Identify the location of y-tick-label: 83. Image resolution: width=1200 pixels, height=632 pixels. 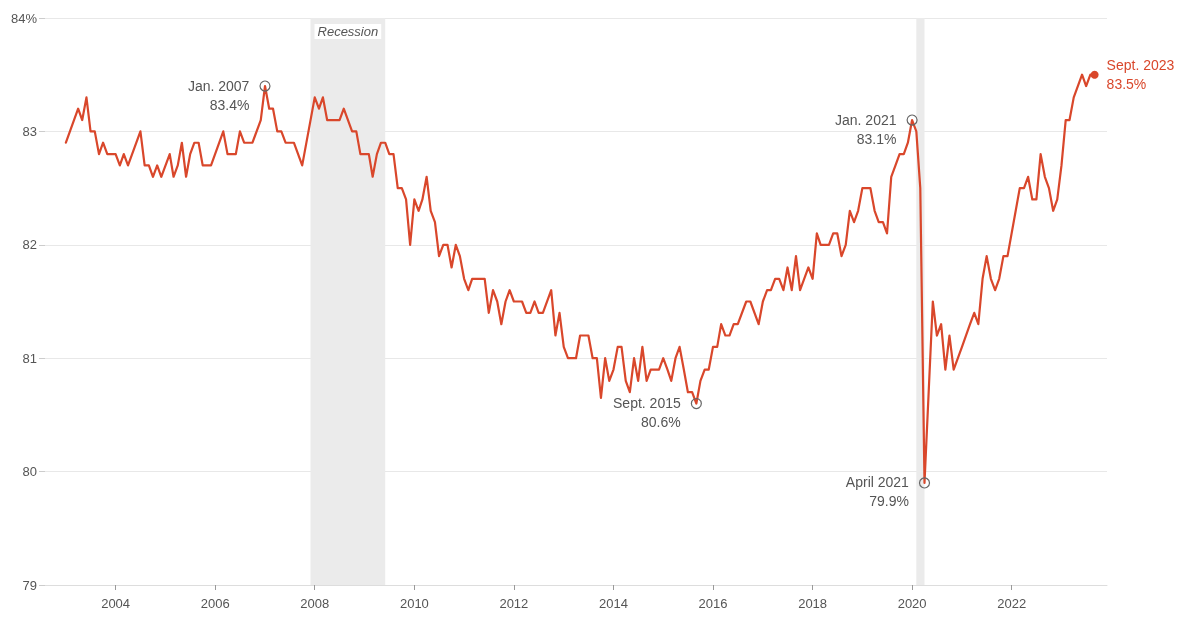
(30, 131).